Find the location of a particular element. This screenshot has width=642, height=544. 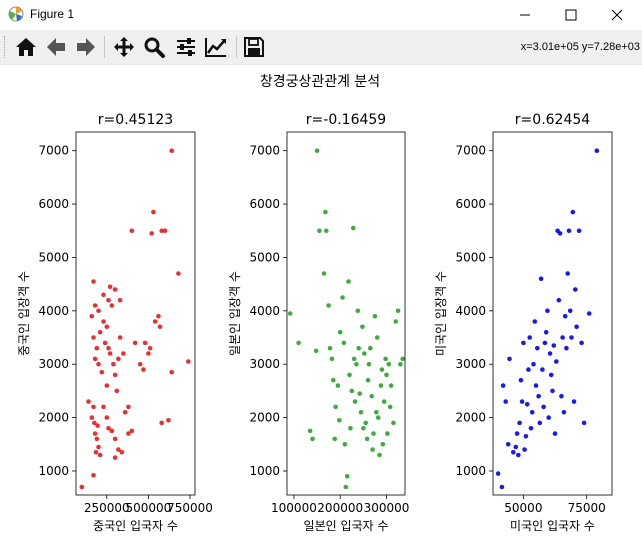

save-button is located at coordinates (254, 47).